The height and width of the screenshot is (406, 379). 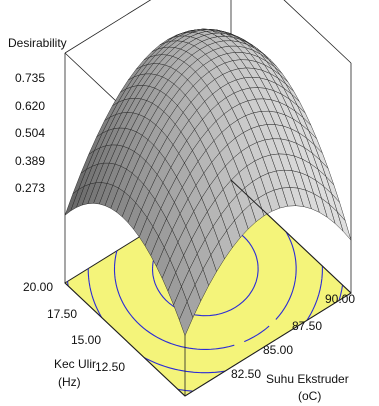 I want to click on z-tick-label: 0.389, so click(x=29, y=161).